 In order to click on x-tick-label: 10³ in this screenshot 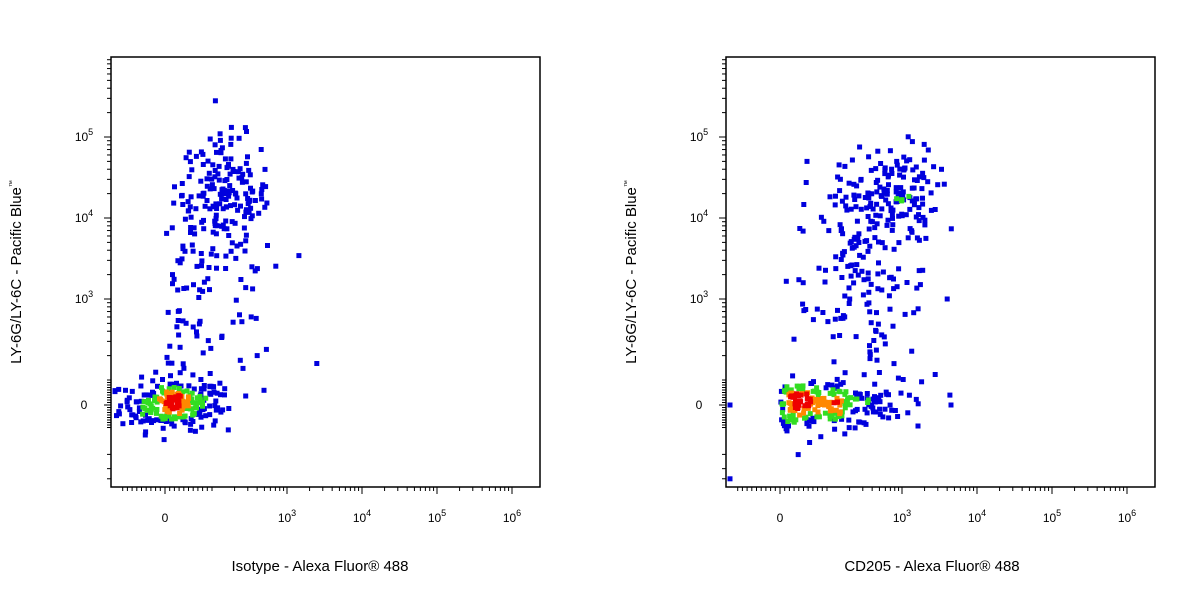, I will do `click(902, 516)`.